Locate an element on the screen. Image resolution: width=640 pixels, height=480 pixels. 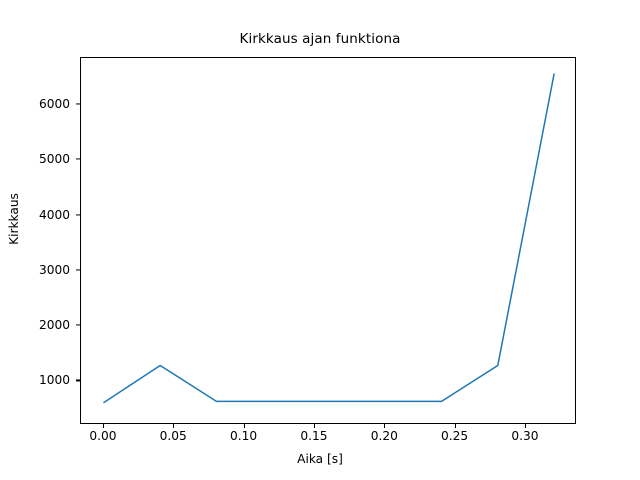
chart-title: Kirkkaus ajan funktiona is located at coordinates (320, 39).